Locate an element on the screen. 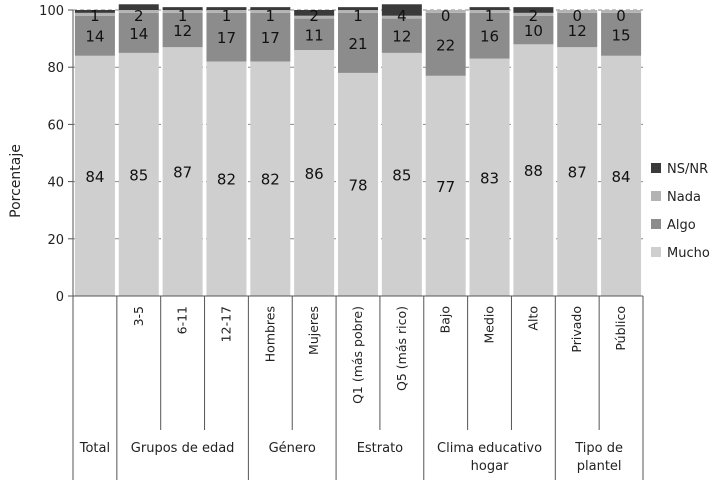  data-label-mucho: 88 is located at coordinates (533, 171).